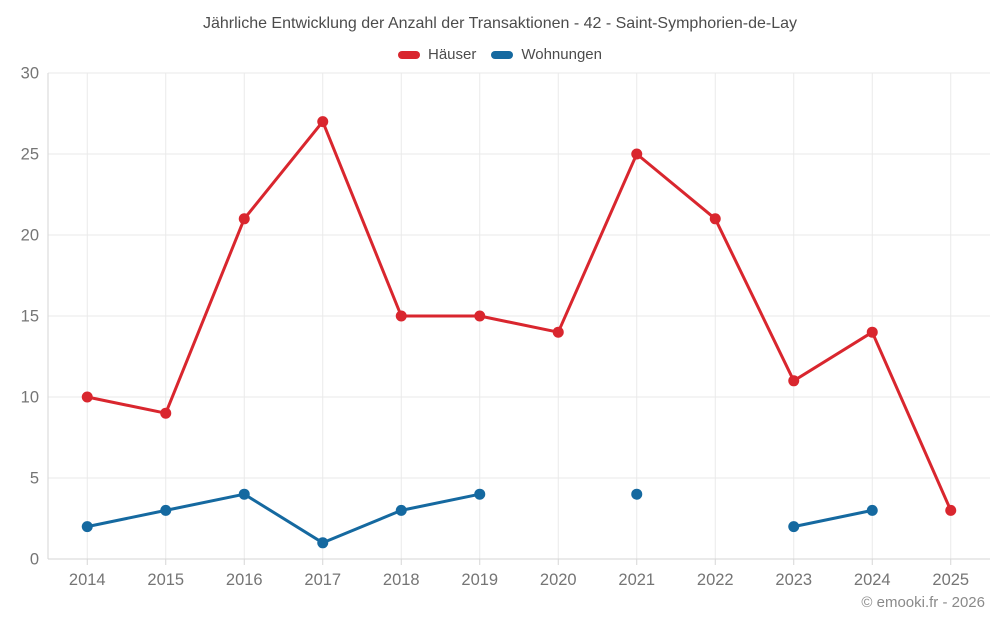  Describe the element at coordinates (244, 580) in the screenshot. I see `x-tick-label: 2016` at that location.